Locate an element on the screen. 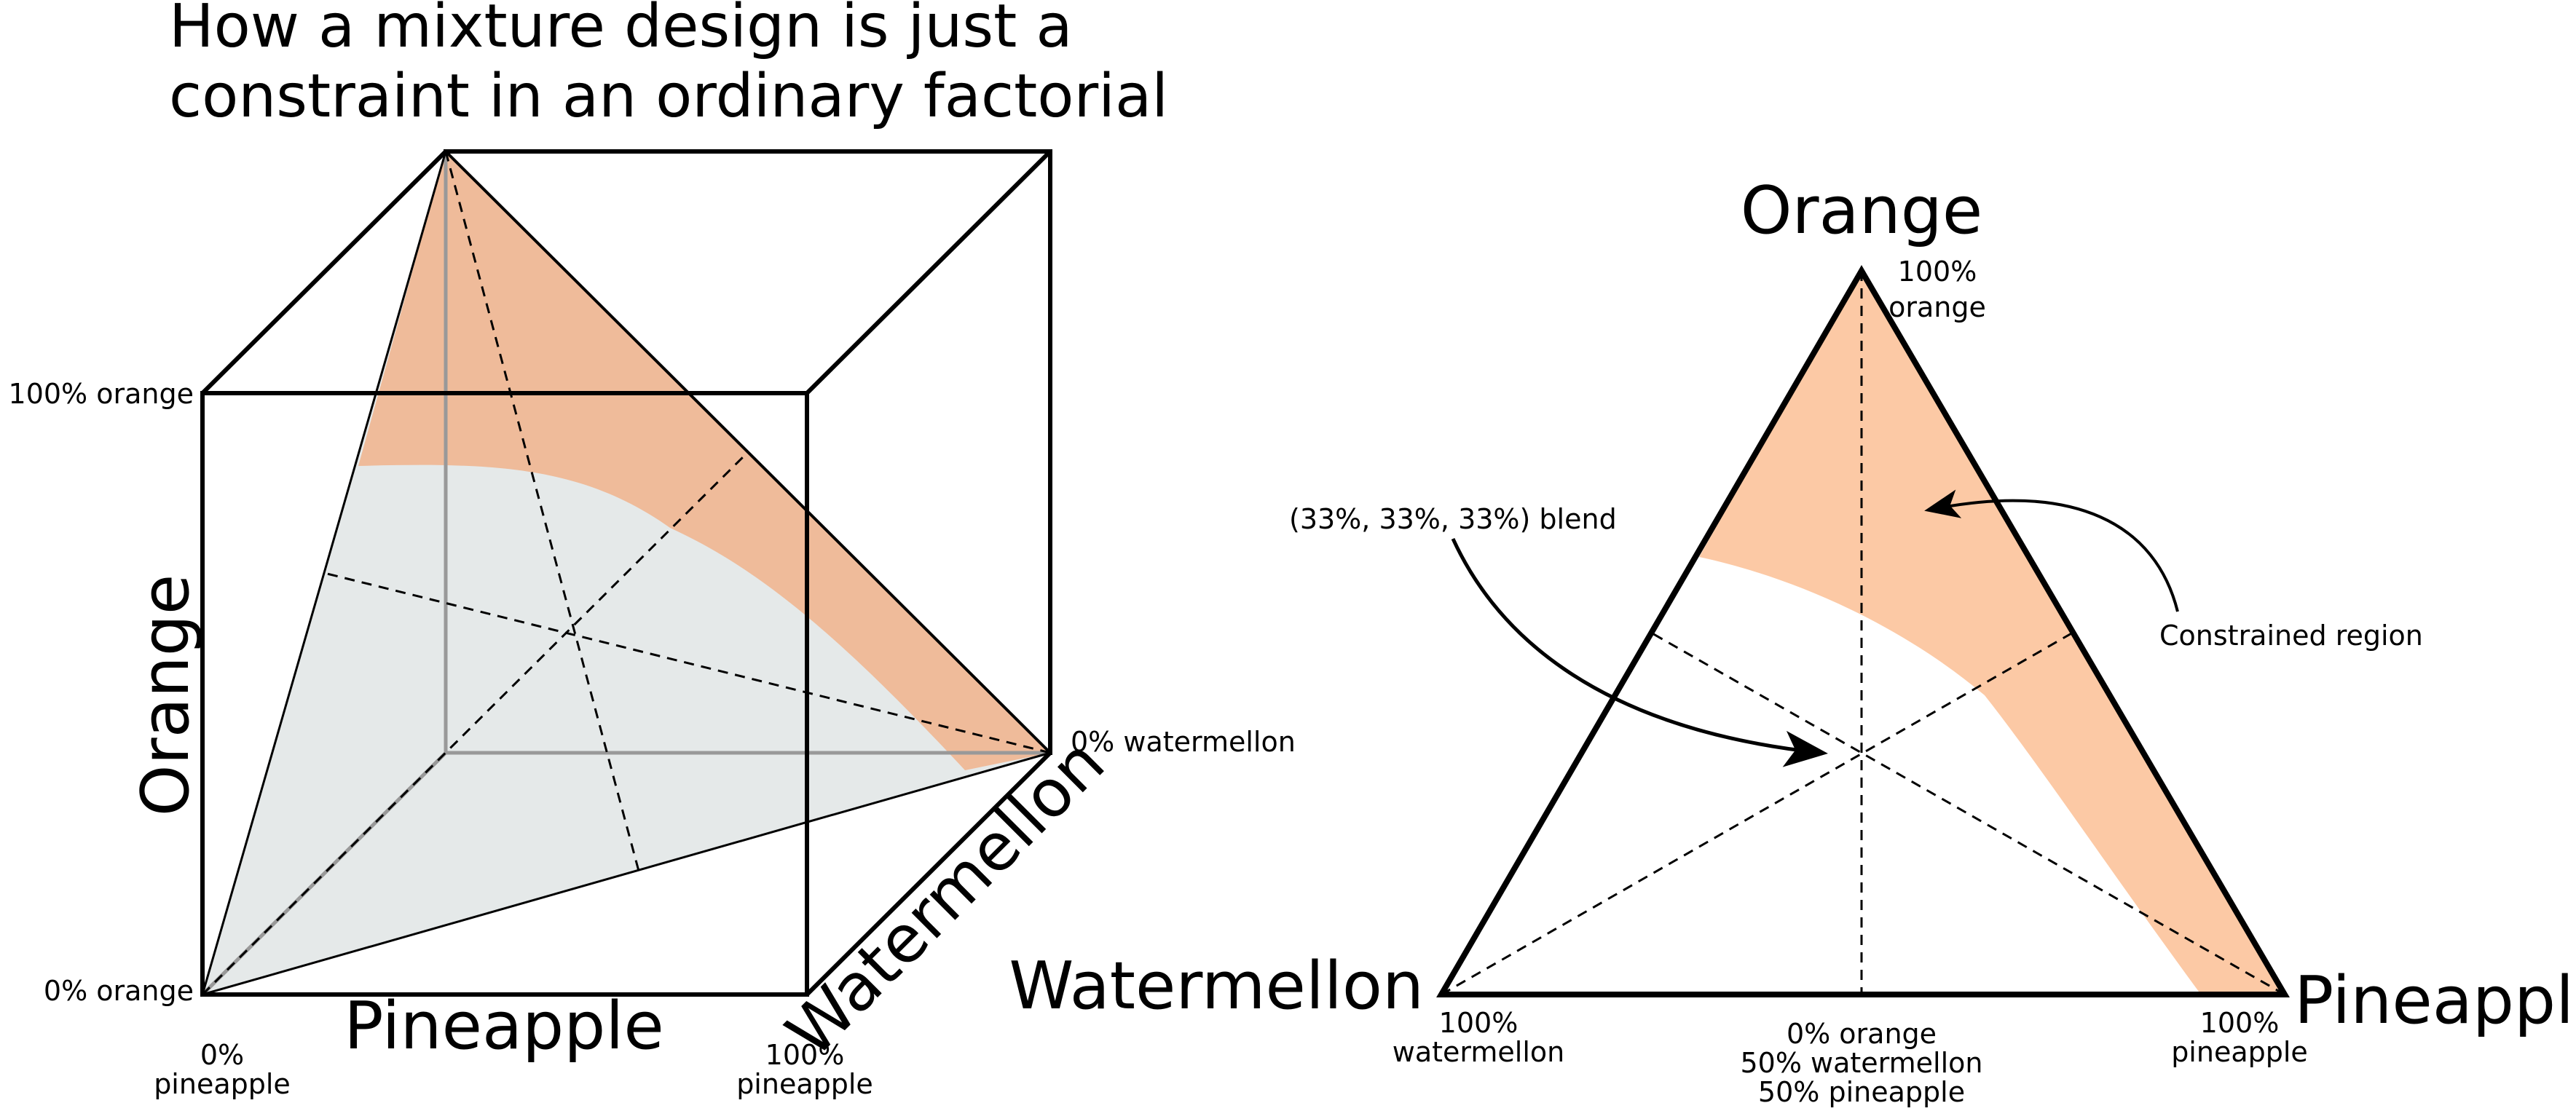  triangle-label-100-watermellon-l1: 100% is located at coordinates (1479, 1023).